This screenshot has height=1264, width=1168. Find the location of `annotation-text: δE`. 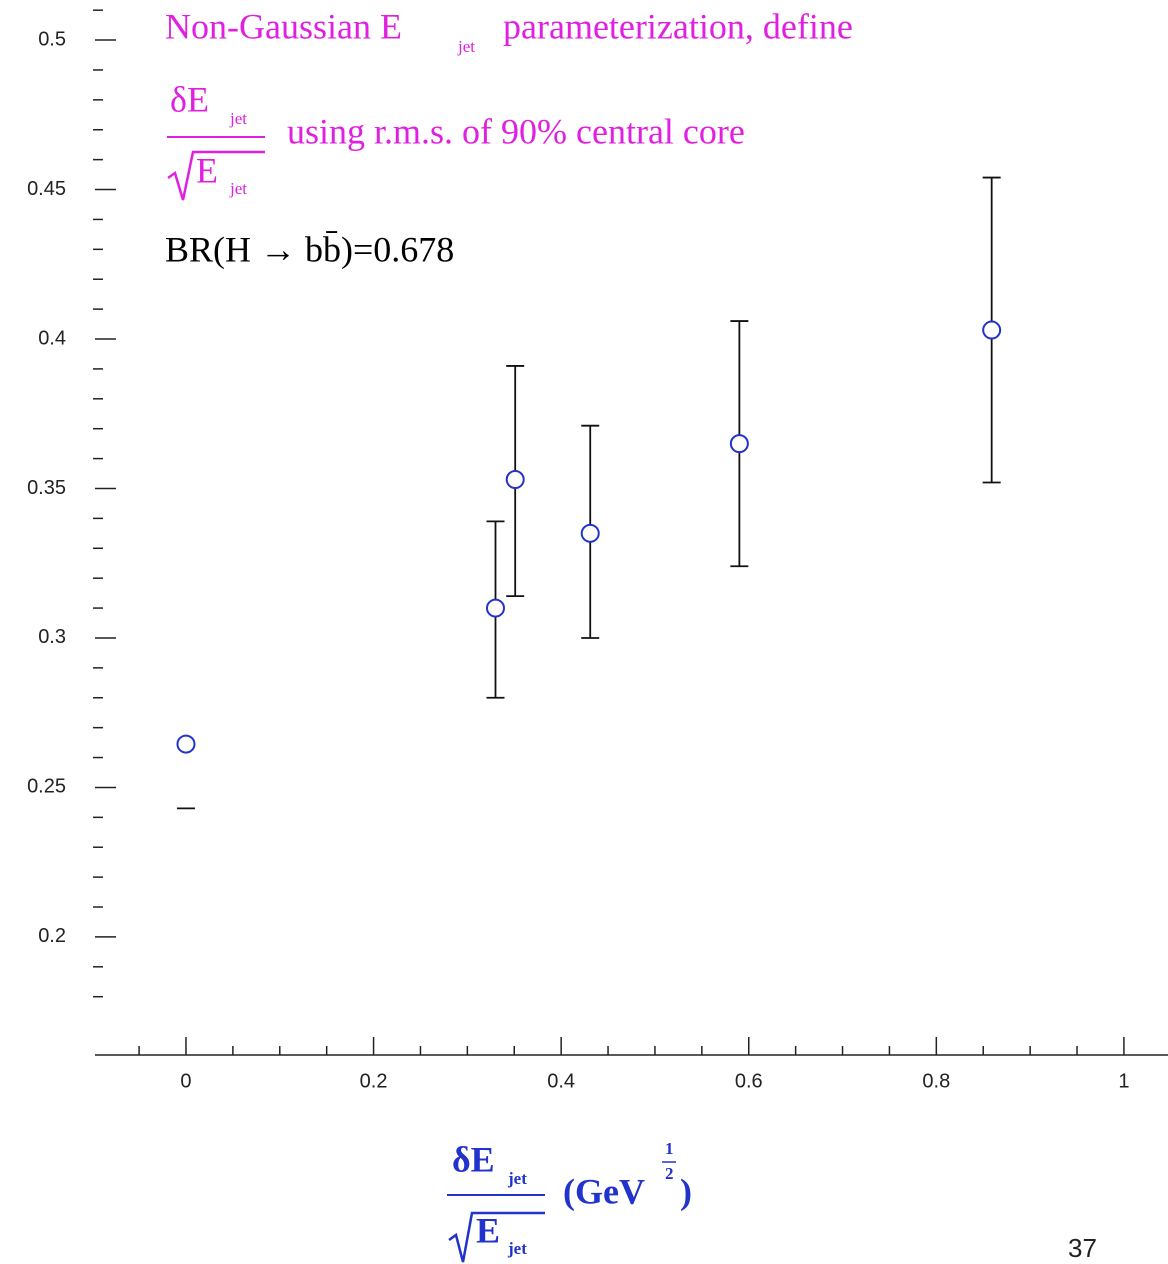

annotation-text: δE is located at coordinates (189, 99).